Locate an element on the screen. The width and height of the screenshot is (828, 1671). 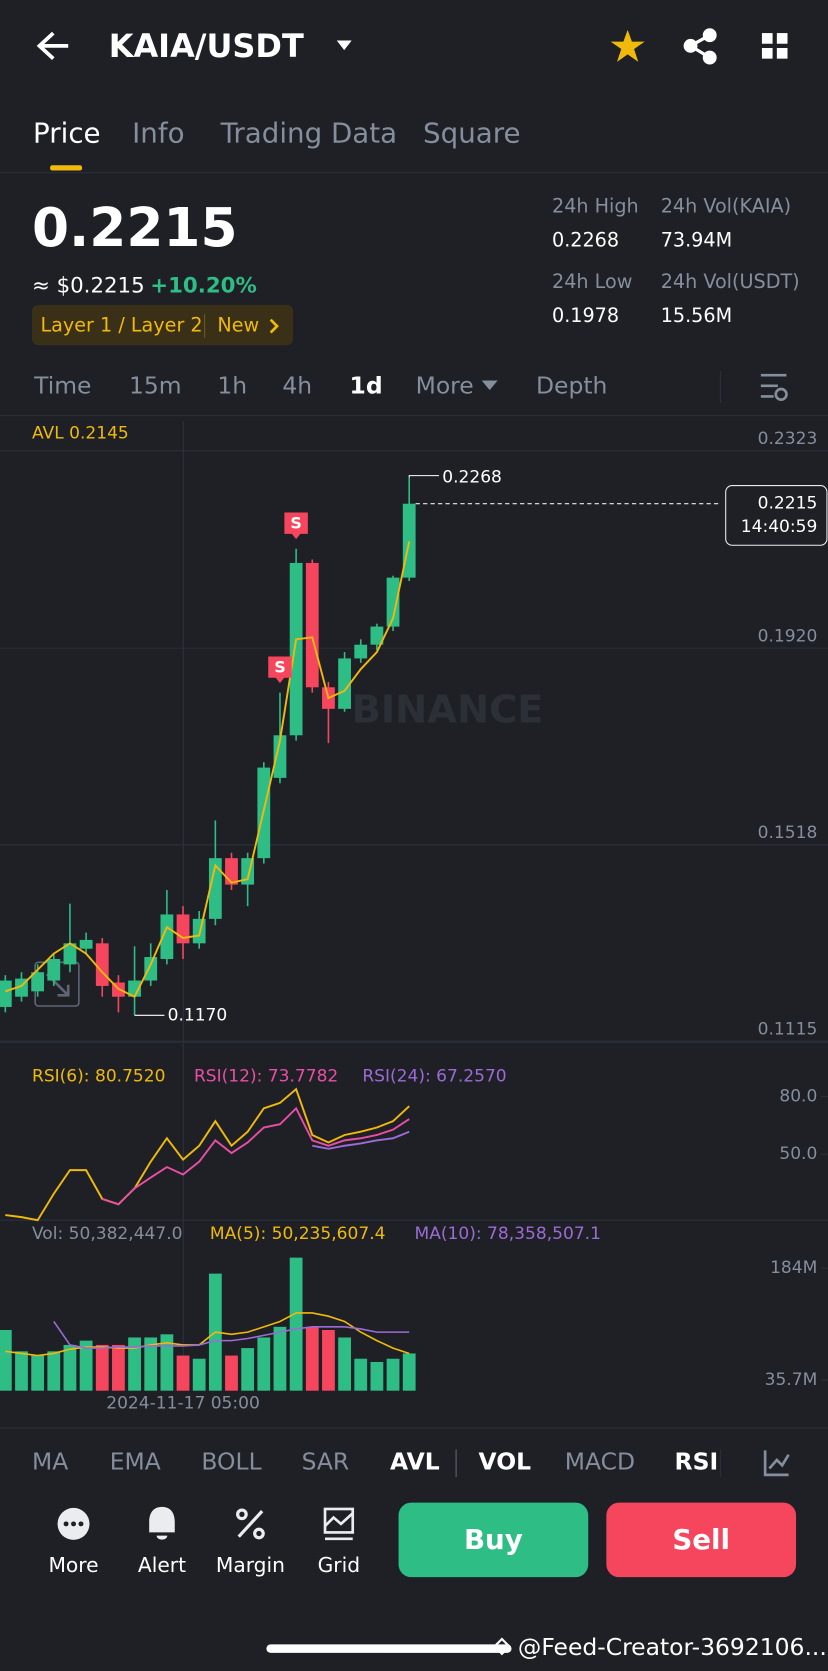
back-button is located at coordinates (52, 46).